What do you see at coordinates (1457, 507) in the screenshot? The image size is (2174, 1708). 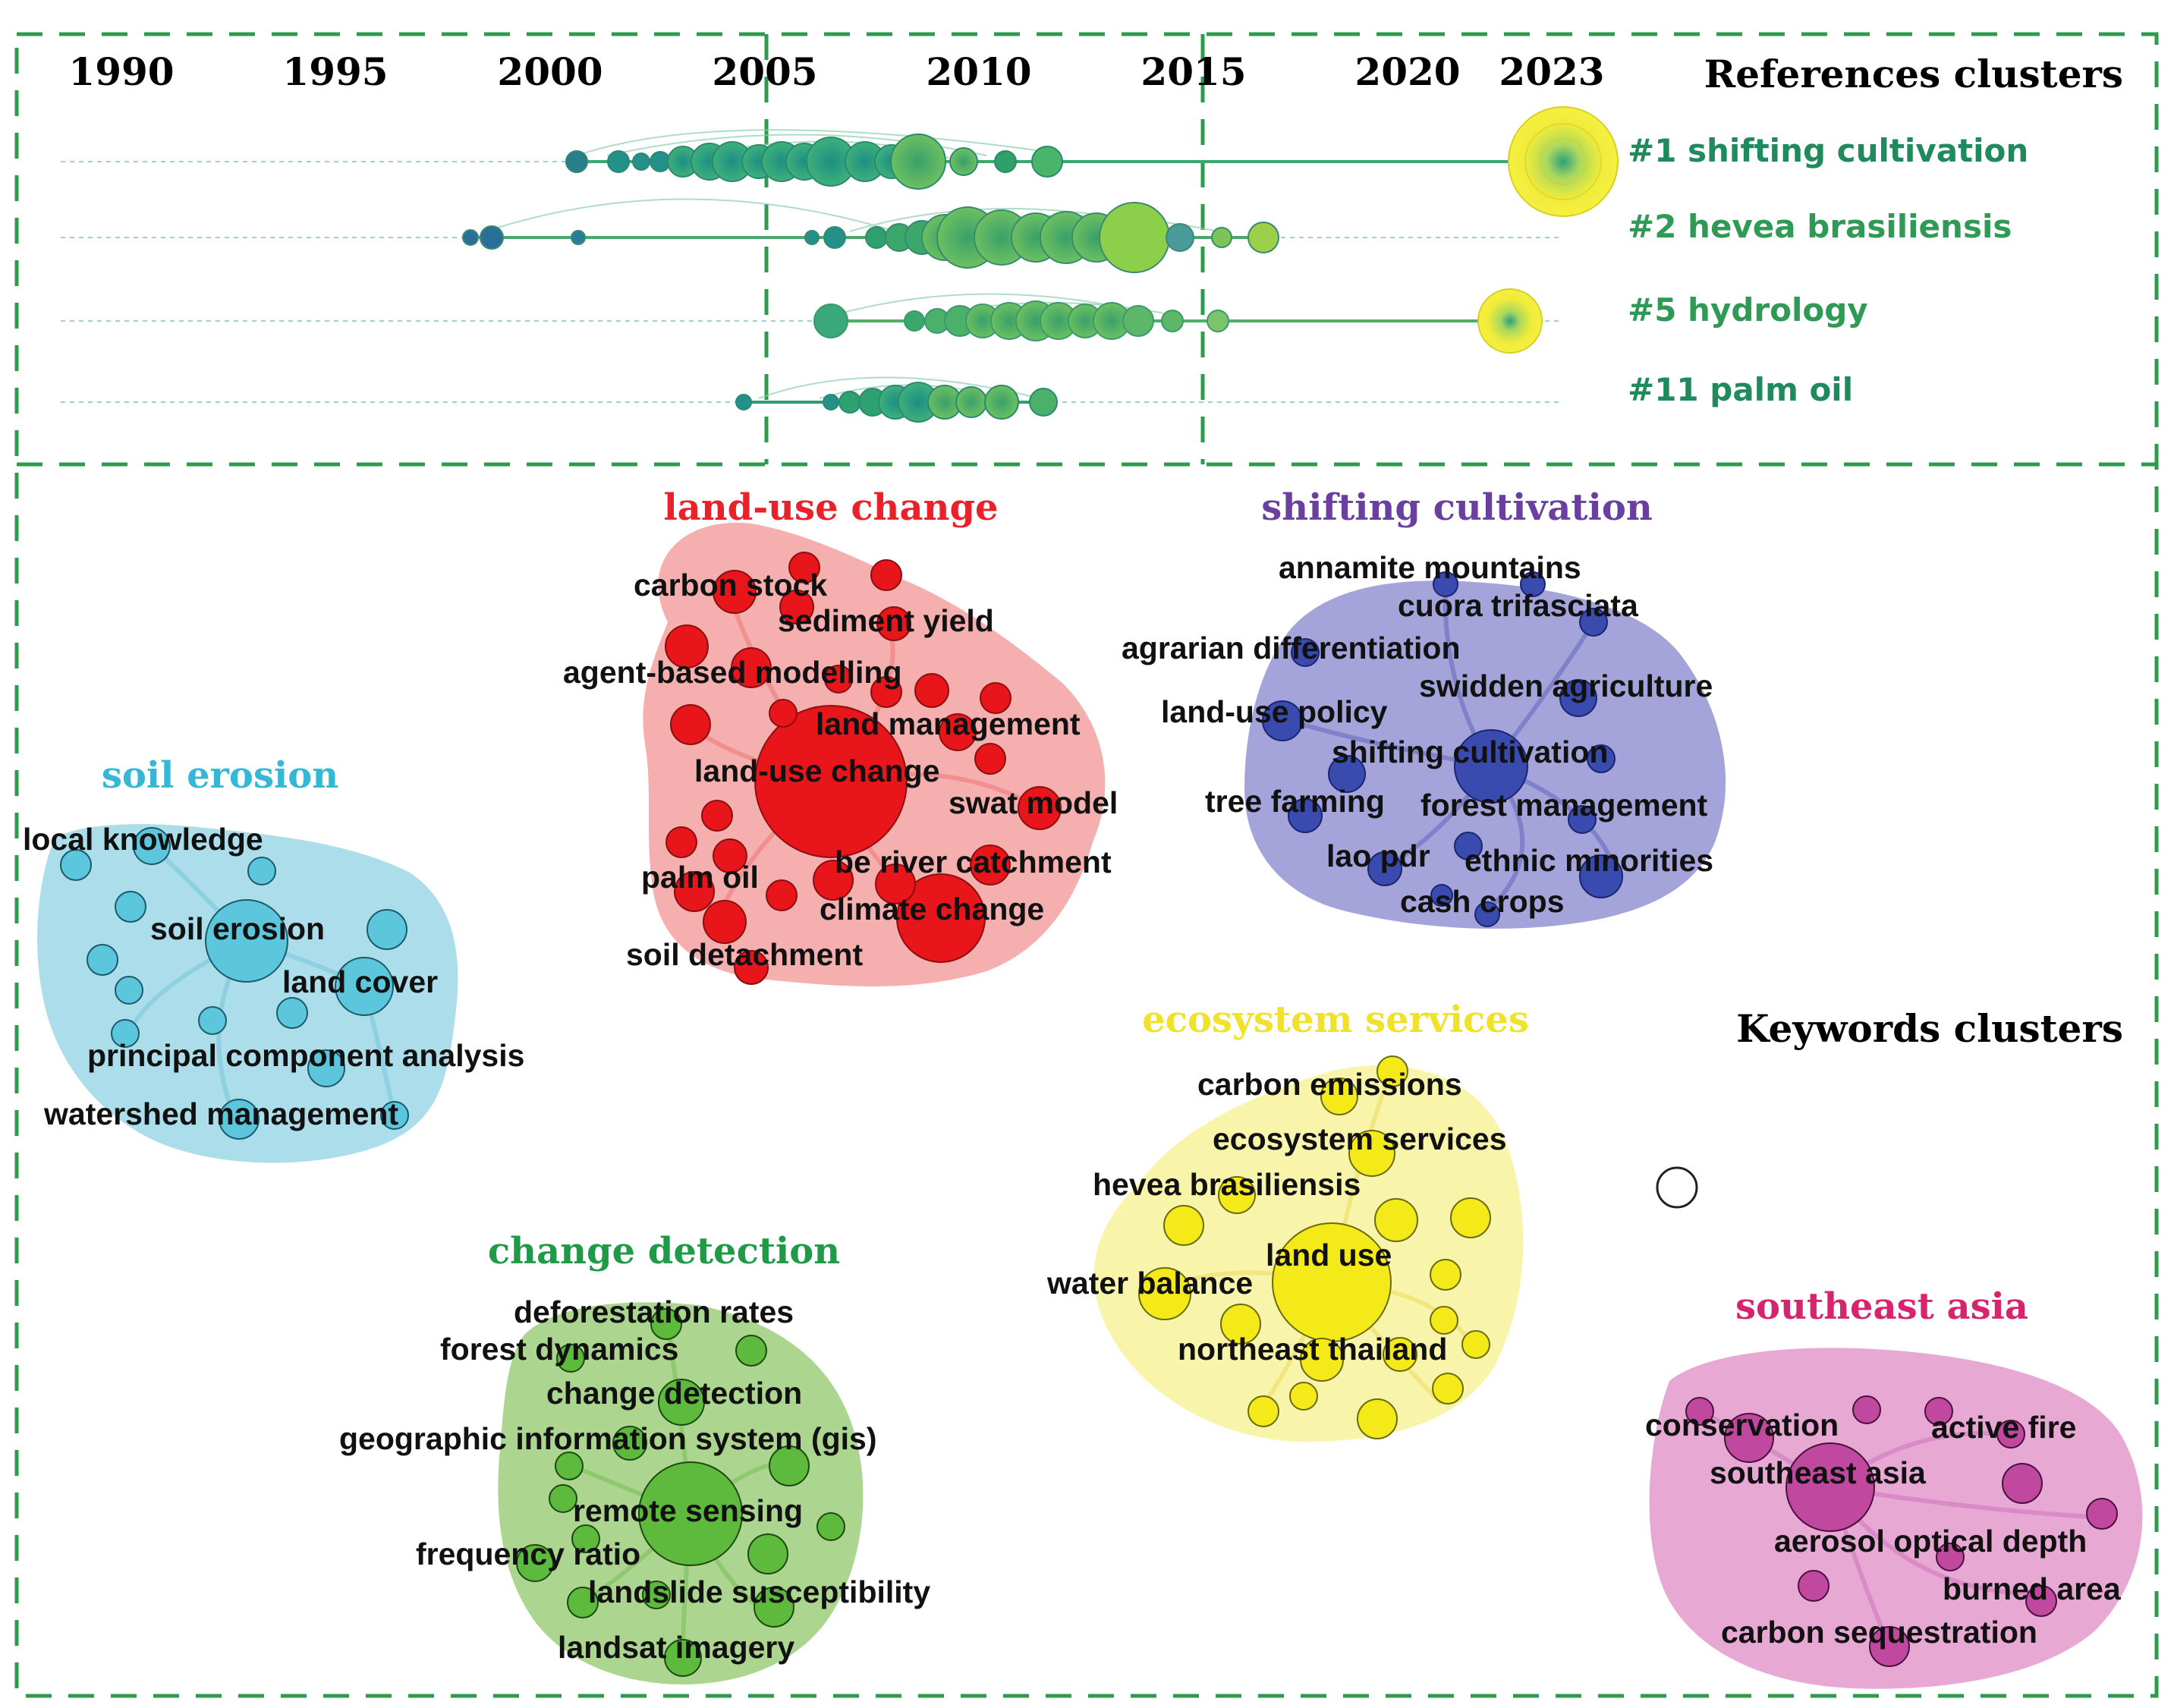 I see `cluster-title: shifting cultivation` at bounding box center [1457, 507].